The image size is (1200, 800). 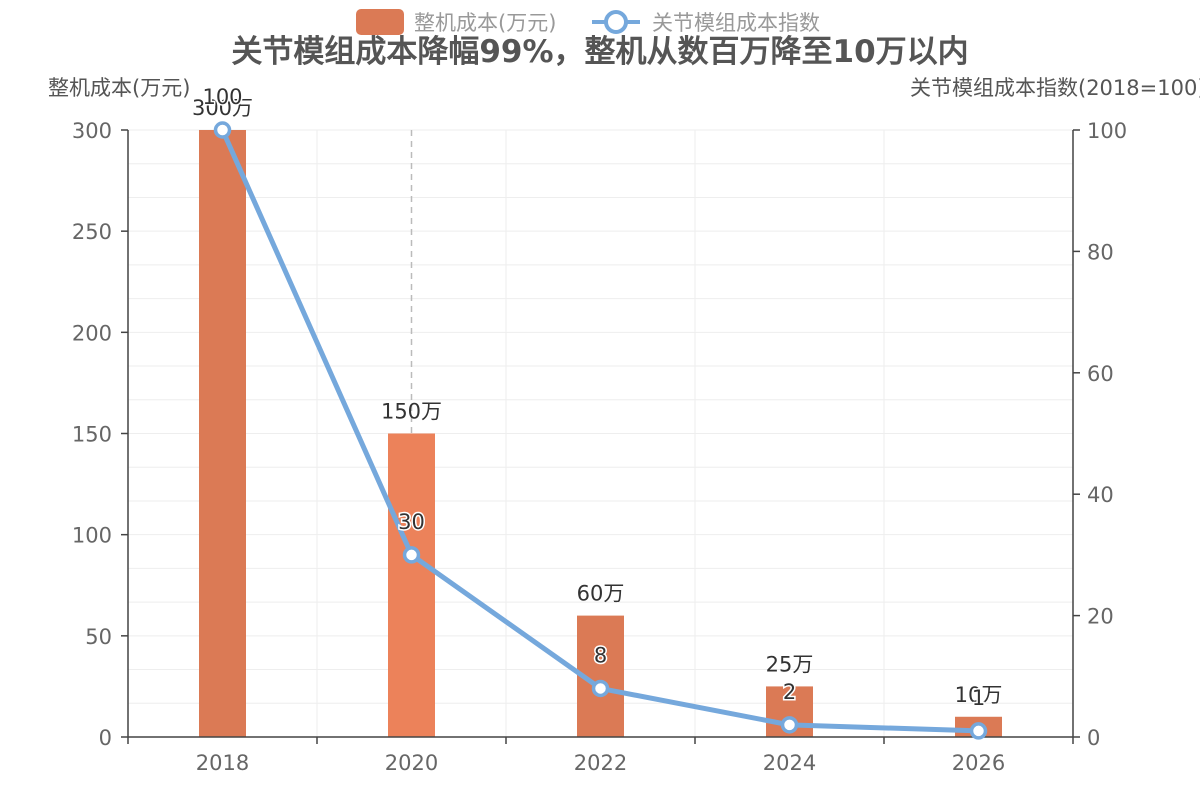 What do you see at coordinates (601, 594) in the screenshot?
I see `bar-value-label: 60万` at bounding box center [601, 594].